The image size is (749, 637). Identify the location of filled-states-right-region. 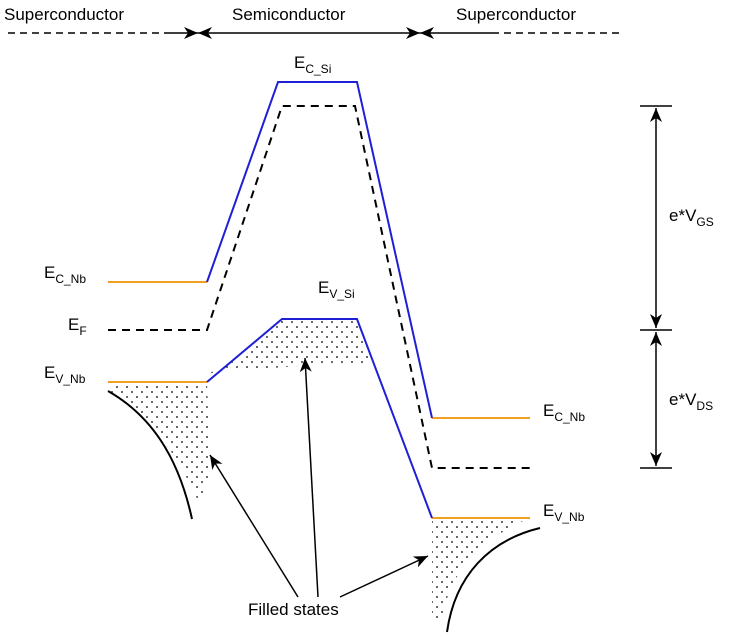
(481, 569).